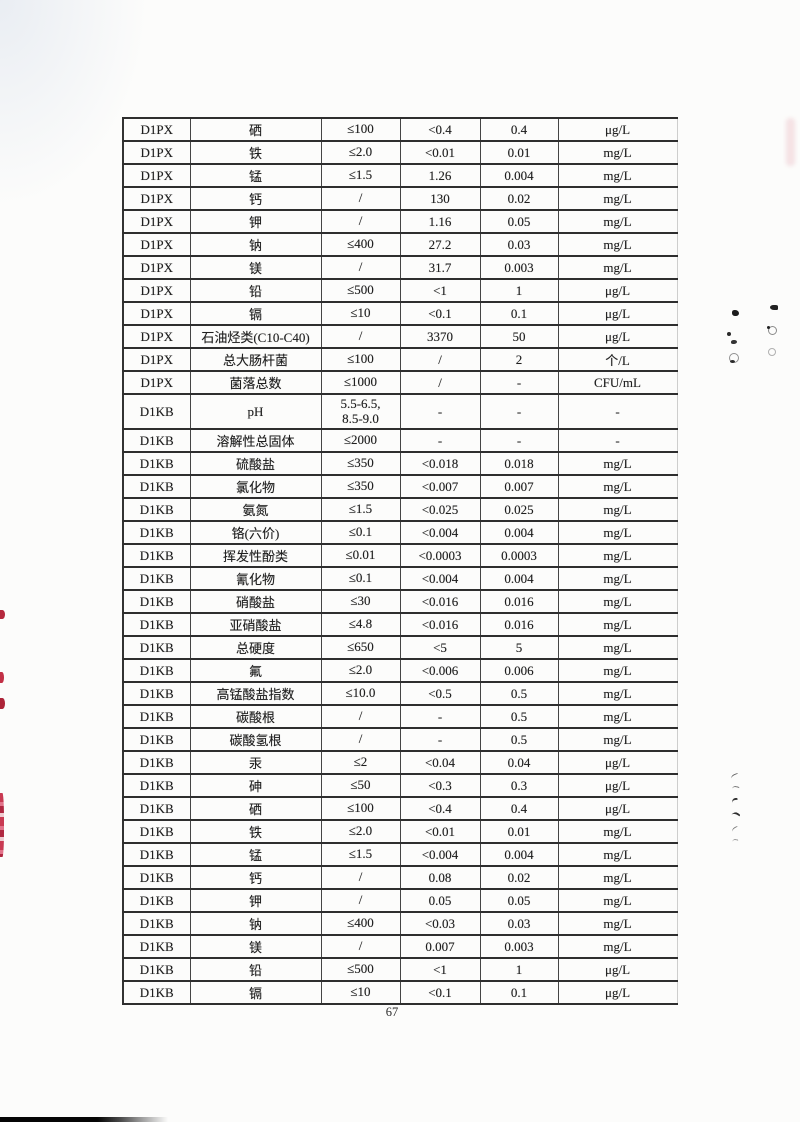  Describe the element at coordinates (440, 198) in the screenshot. I see `cell-measured: 130` at that location.